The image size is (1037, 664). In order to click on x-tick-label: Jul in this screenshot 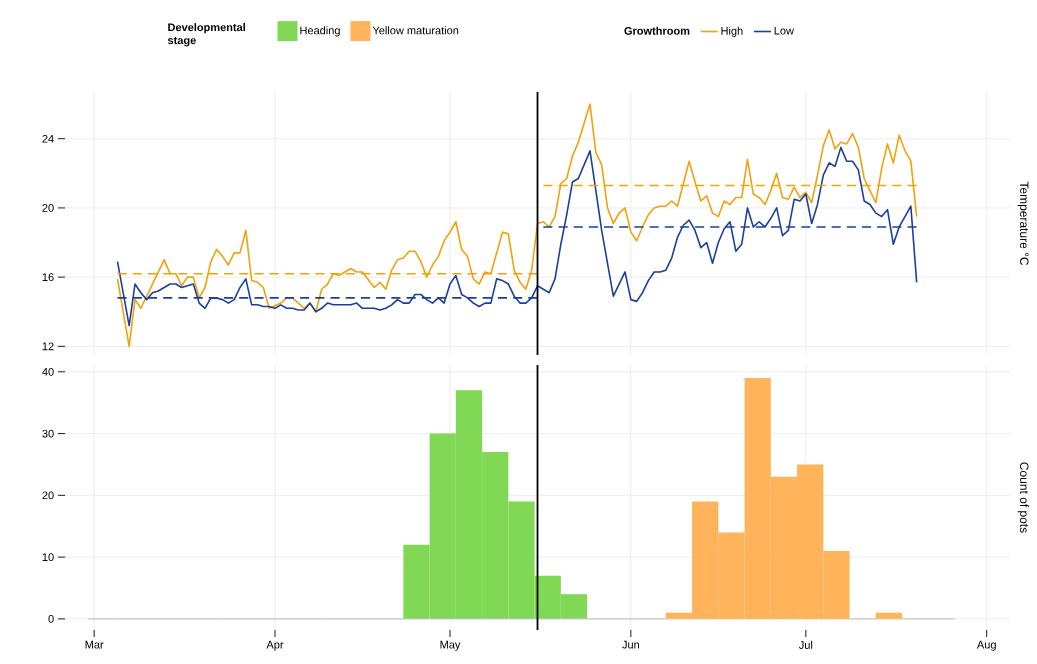, I will do `click(805, 644)`.